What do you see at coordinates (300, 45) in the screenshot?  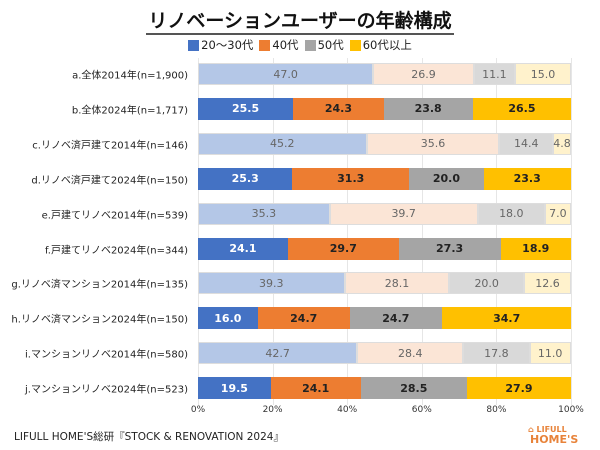 I see `legend: 20〜30代 40代 50代 60代以上` at bounding box center [300, 45].